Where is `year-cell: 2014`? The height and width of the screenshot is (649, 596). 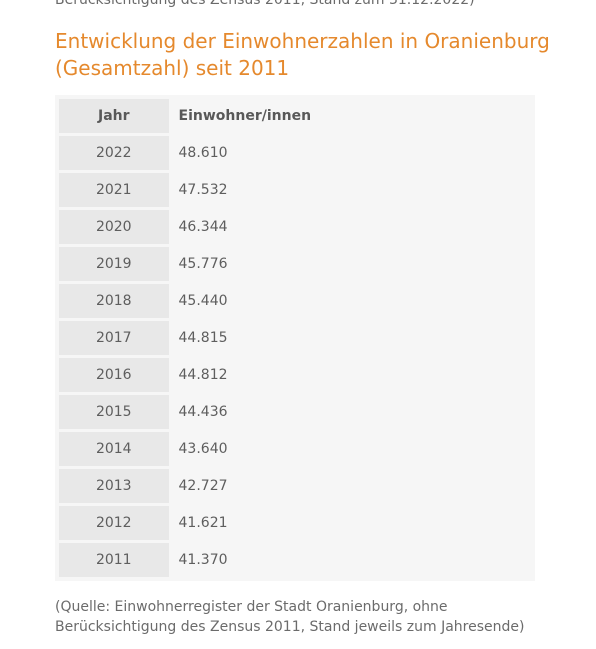 year-cell: 2014 is located at coordinates (114, 450).